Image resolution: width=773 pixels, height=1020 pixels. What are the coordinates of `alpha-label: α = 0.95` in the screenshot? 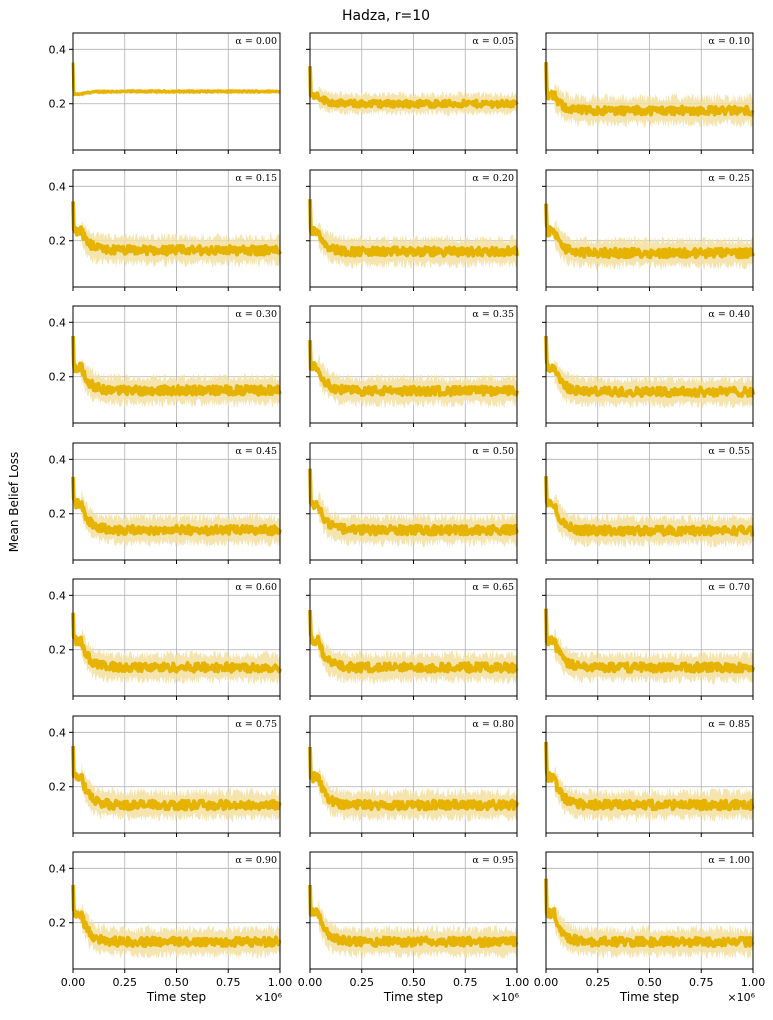 It's located at (493, 860).